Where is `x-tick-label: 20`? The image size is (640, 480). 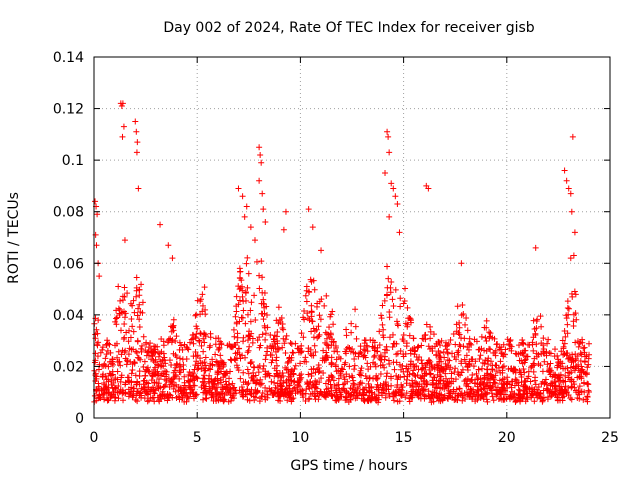
x-tick-label: 20 is located at coordinates (507, 438).